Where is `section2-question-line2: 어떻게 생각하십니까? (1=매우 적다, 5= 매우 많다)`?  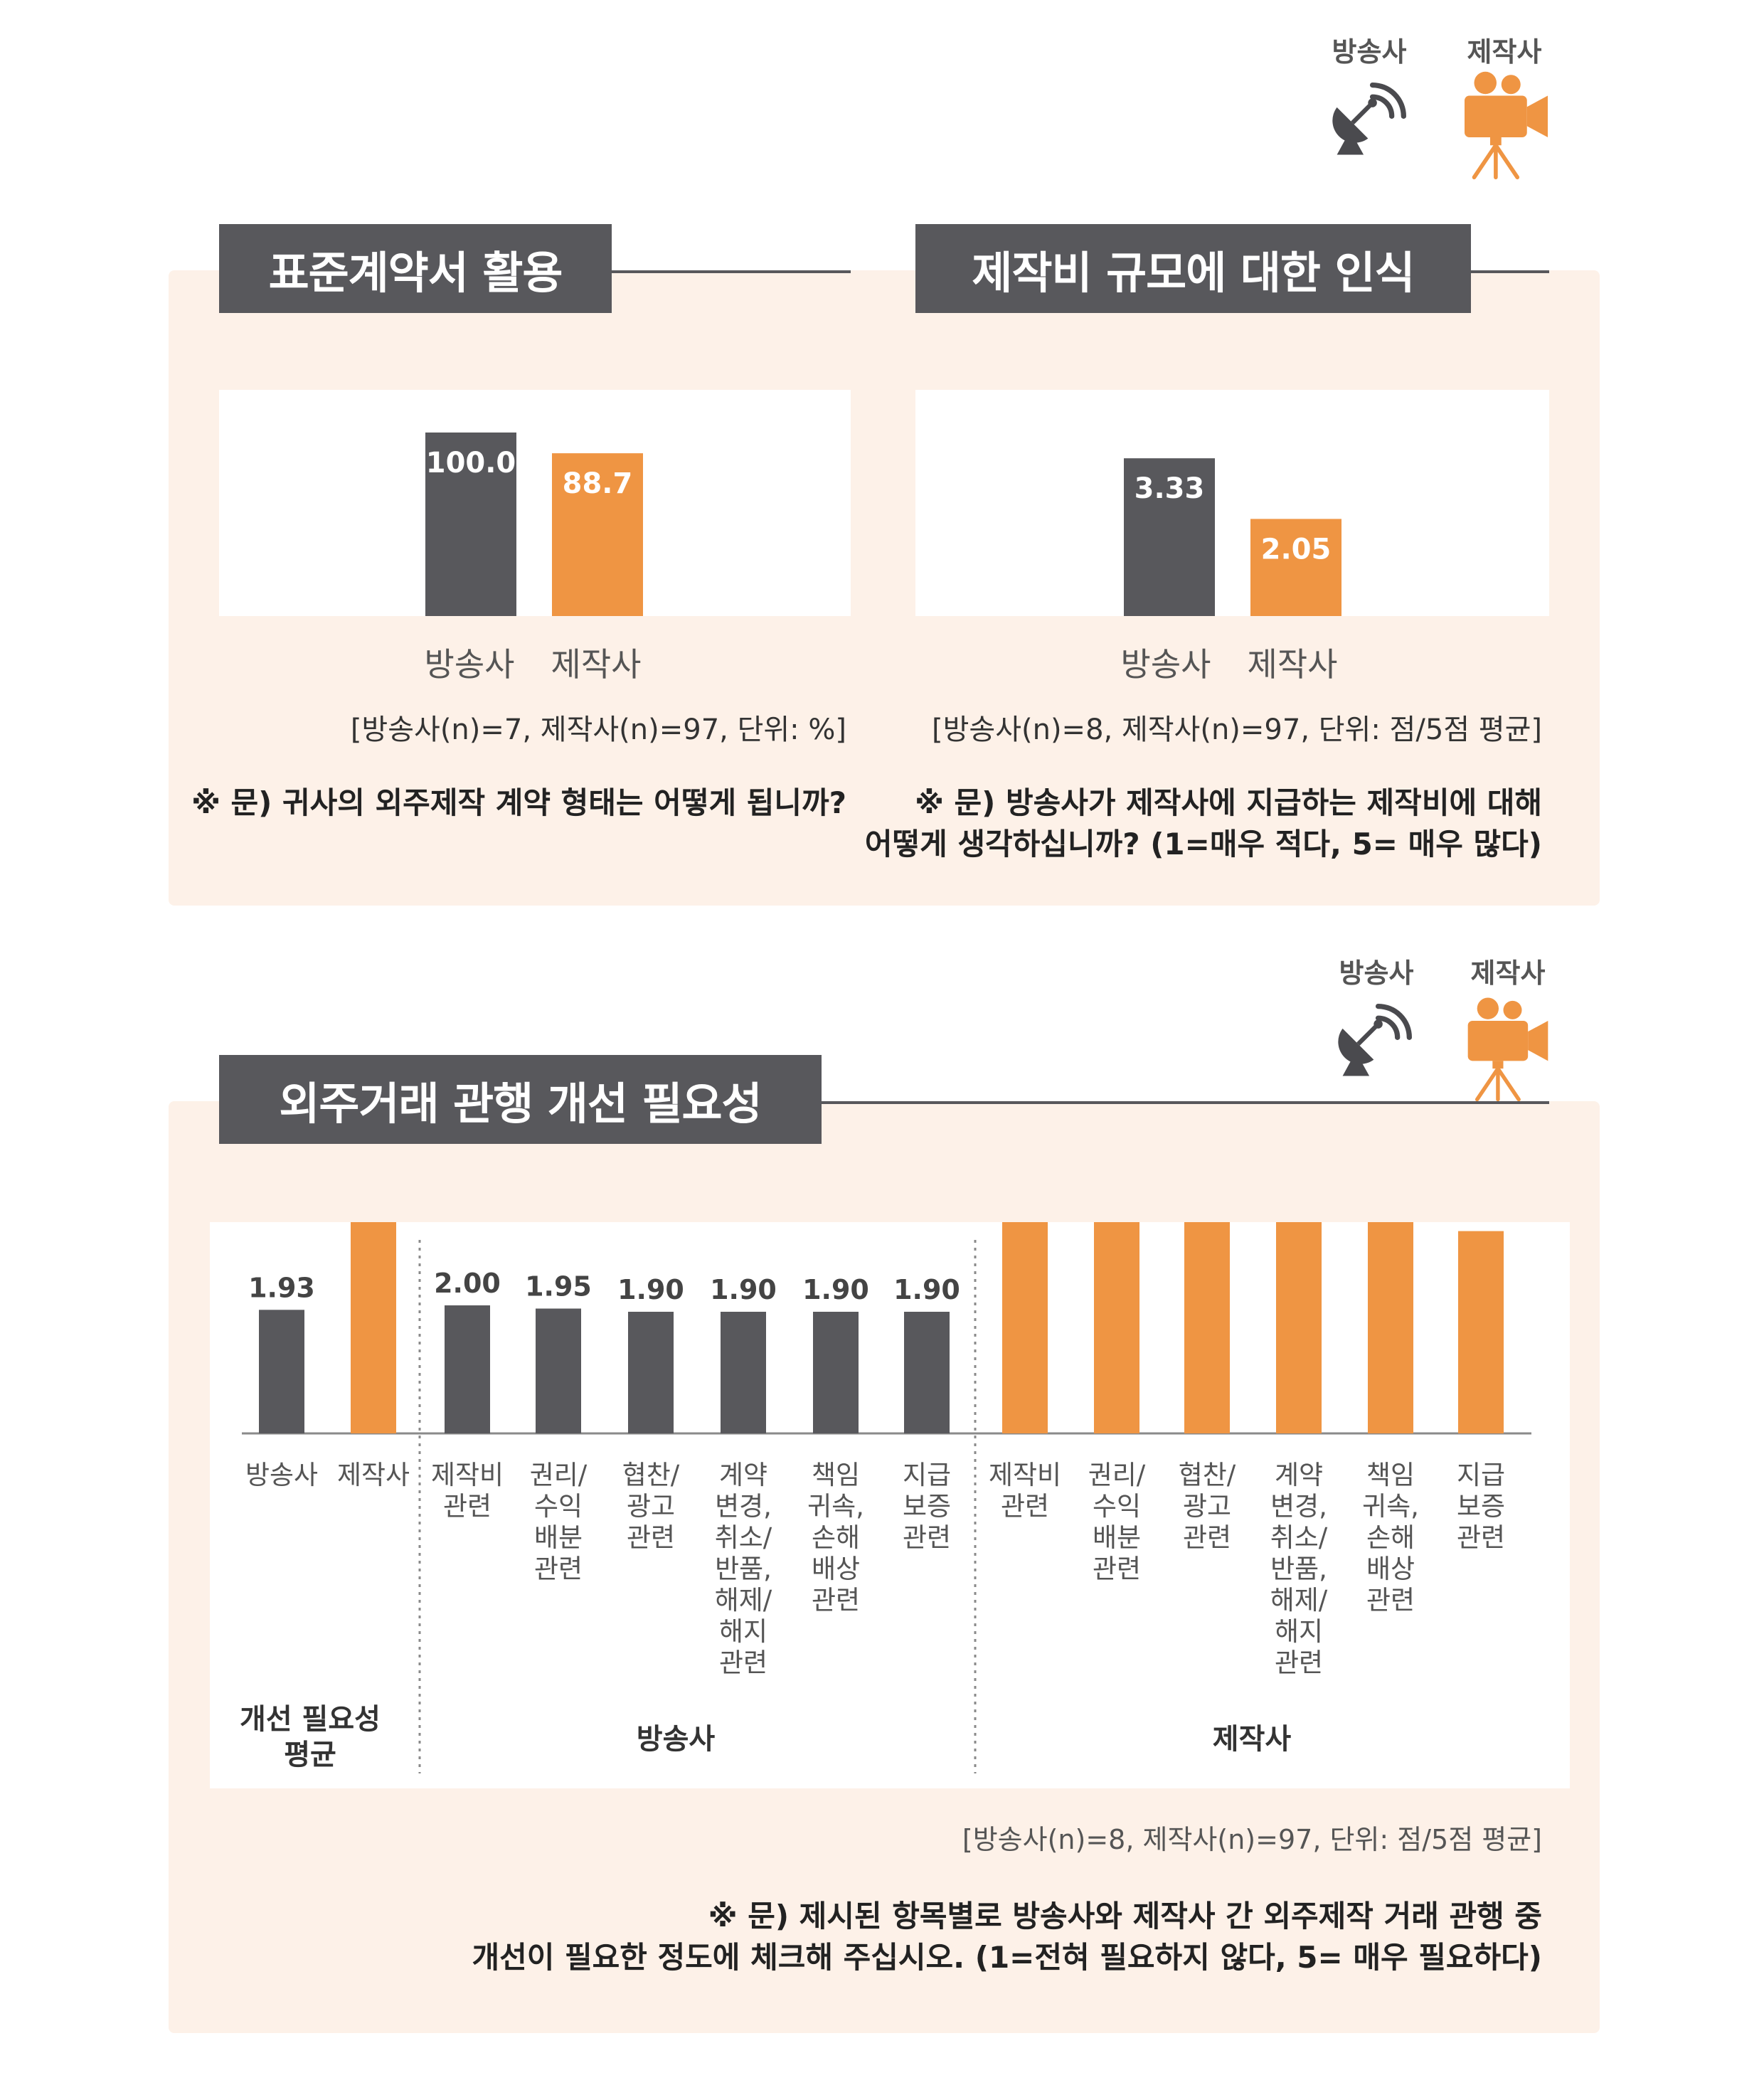
section2-question-line2: 어떻게 생각하십니까? (1=매우 적다, 5= 매우 많다) is located at coordinates (1203, 844).